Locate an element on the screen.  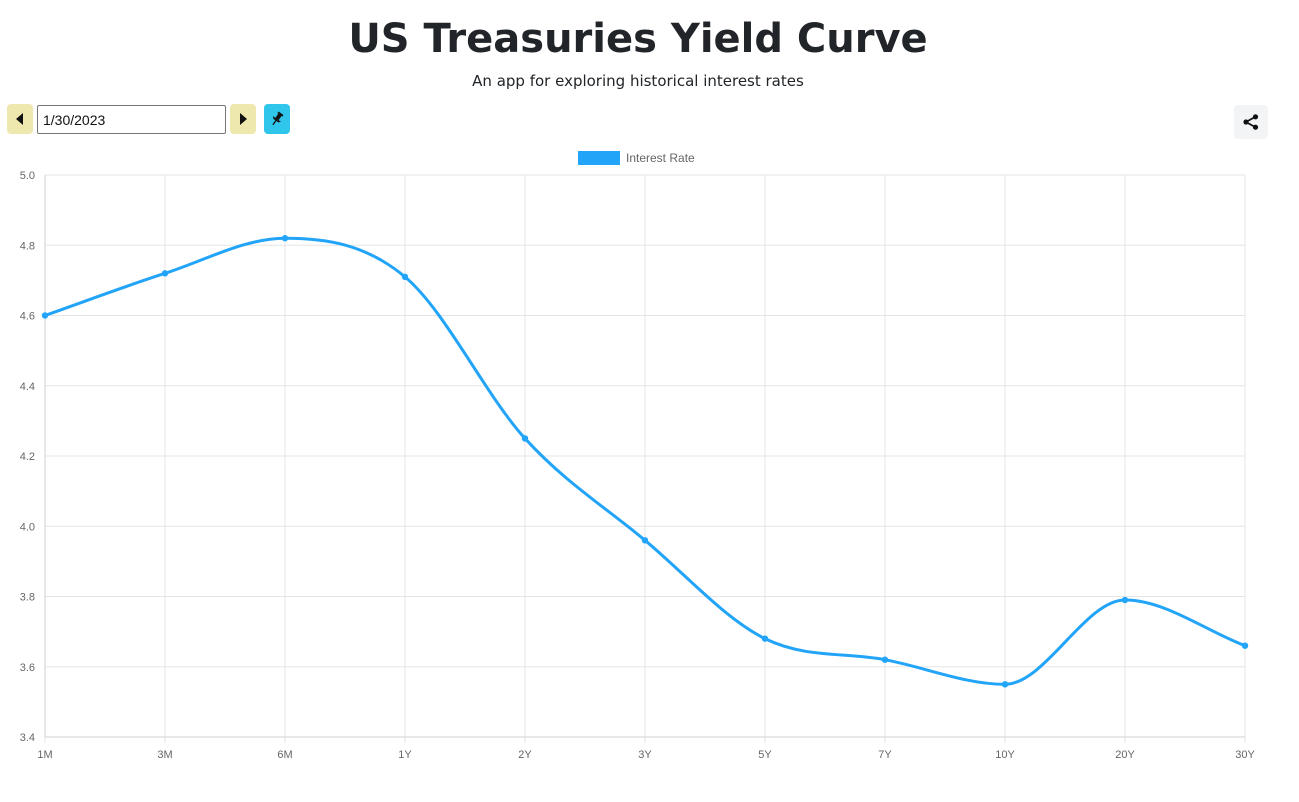
chart-legend: Interest Rate is located at coordinates (636, 158).